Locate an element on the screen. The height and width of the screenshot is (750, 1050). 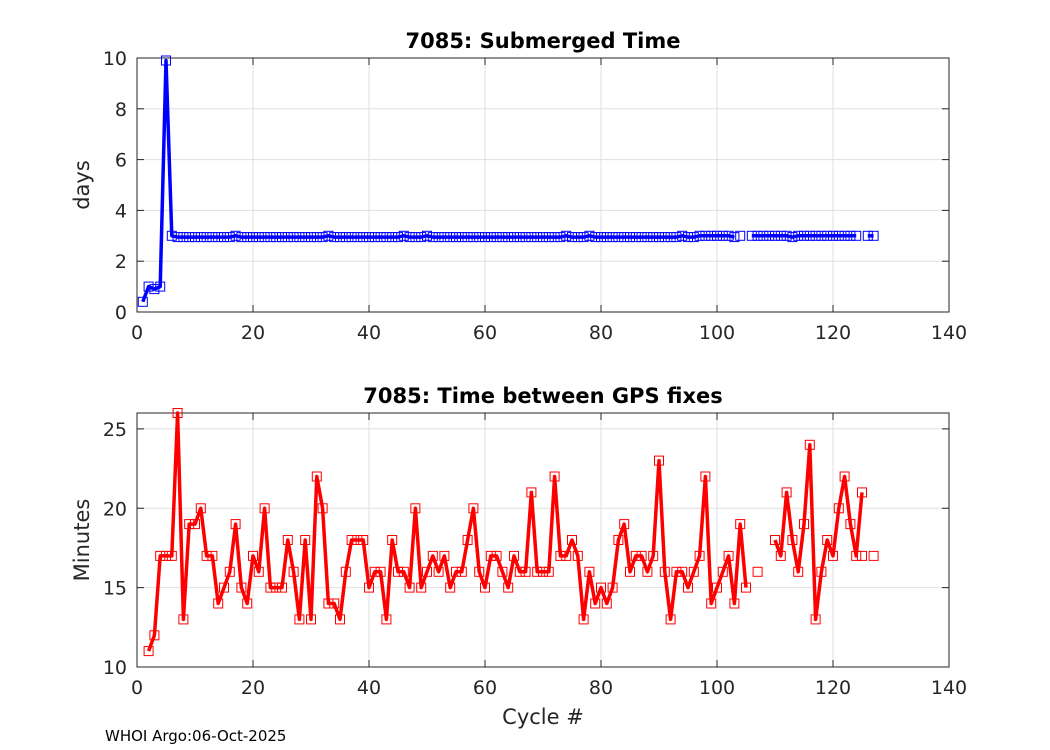
gps-fix-time-y-tick-label: 10 is located at coordinates (115, 668).